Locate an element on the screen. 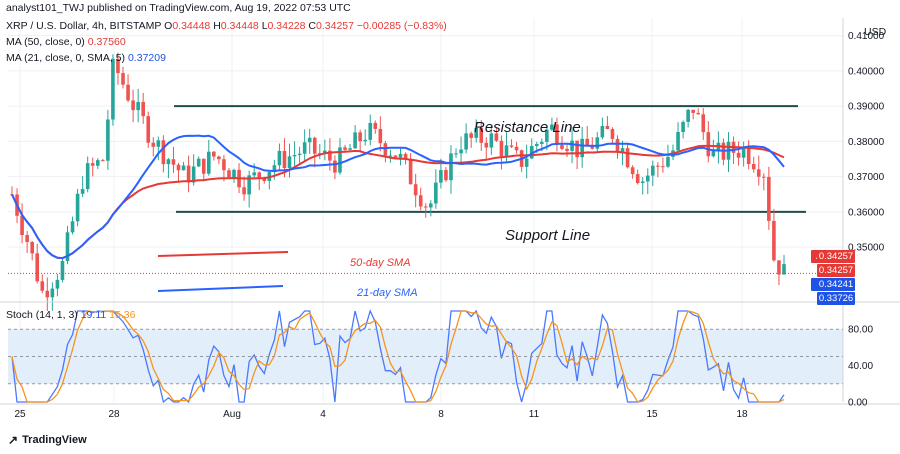 The height and width of the screenshot is (454, 900). x-tick-label: 4 is located at coordinates (323, 414).